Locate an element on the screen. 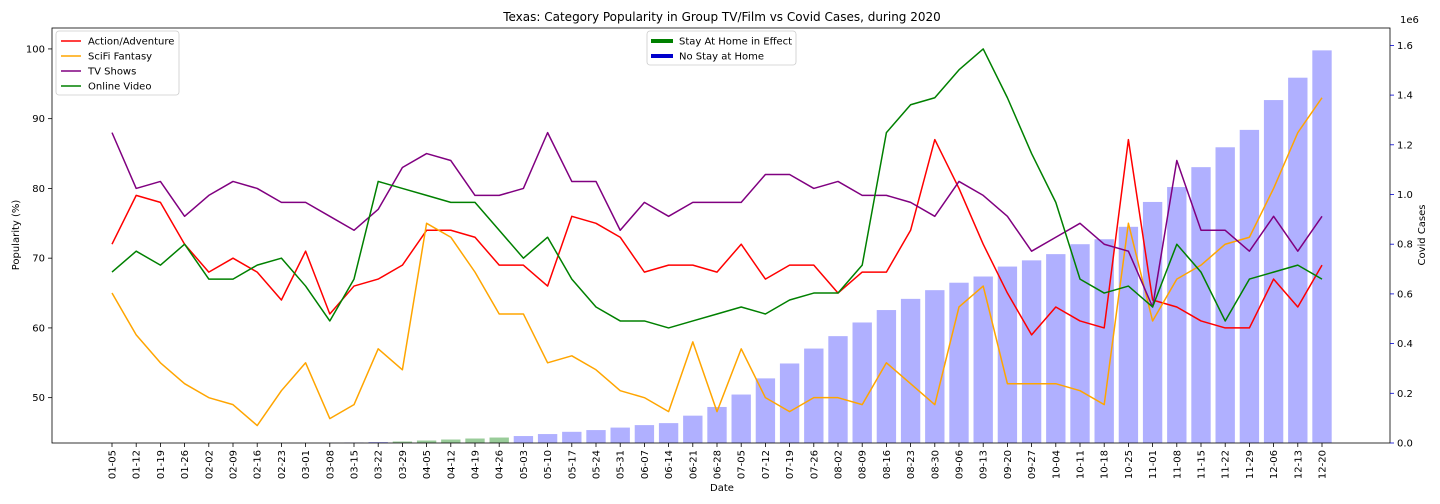  y-tick-label: 100 is located at coordinates (35, 49).